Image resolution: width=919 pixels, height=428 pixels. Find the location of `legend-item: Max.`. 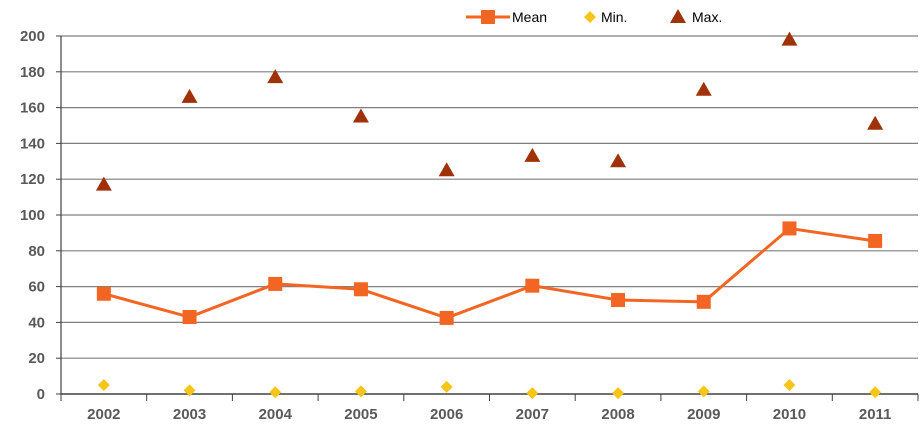

legend-item: Max. is located at coordinates (696, 17).